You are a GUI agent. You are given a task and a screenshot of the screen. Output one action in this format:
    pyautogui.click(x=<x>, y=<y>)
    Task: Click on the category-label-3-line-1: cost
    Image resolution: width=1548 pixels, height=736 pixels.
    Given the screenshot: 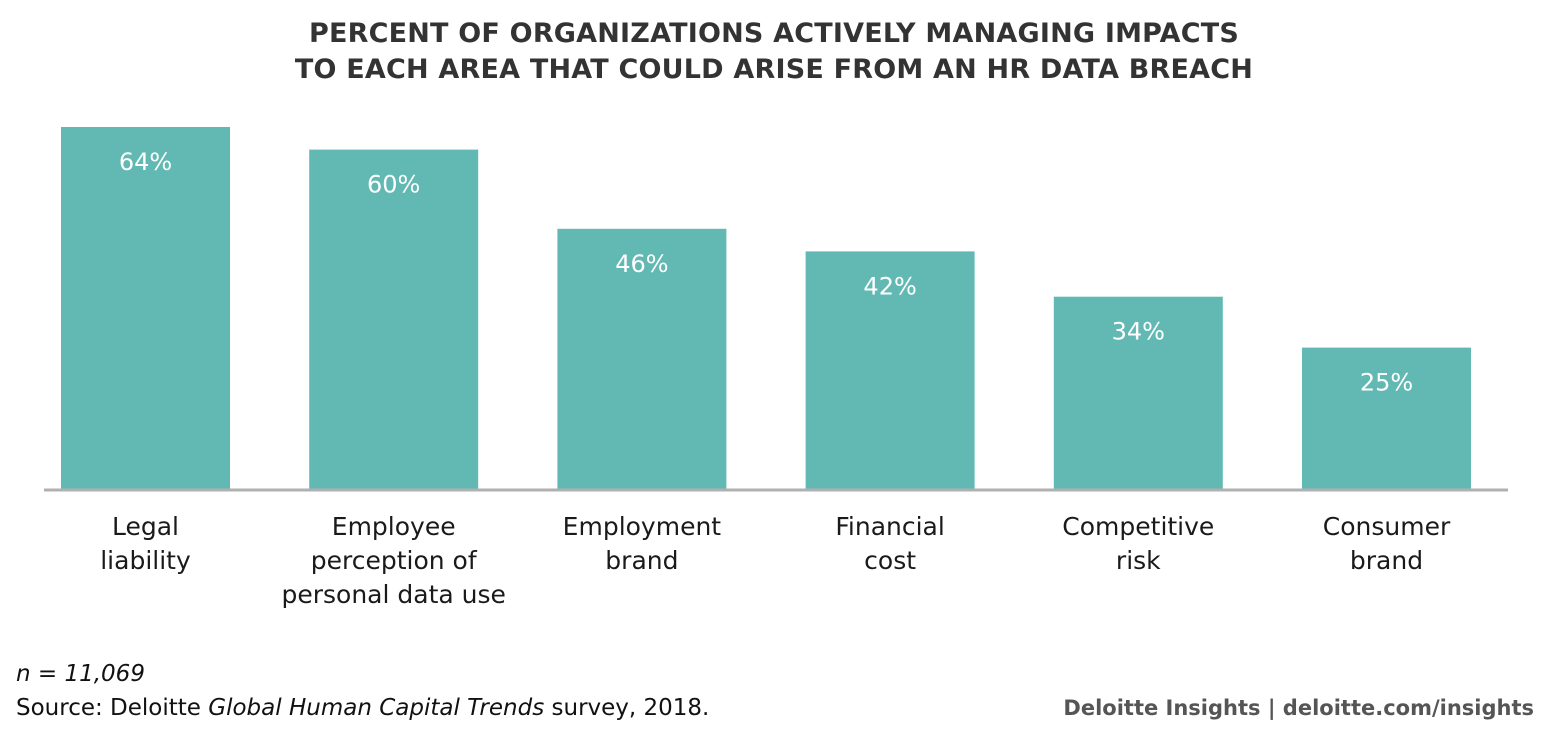 What is the action you would take?
    pyautogui.click(x=890, y=560)
    